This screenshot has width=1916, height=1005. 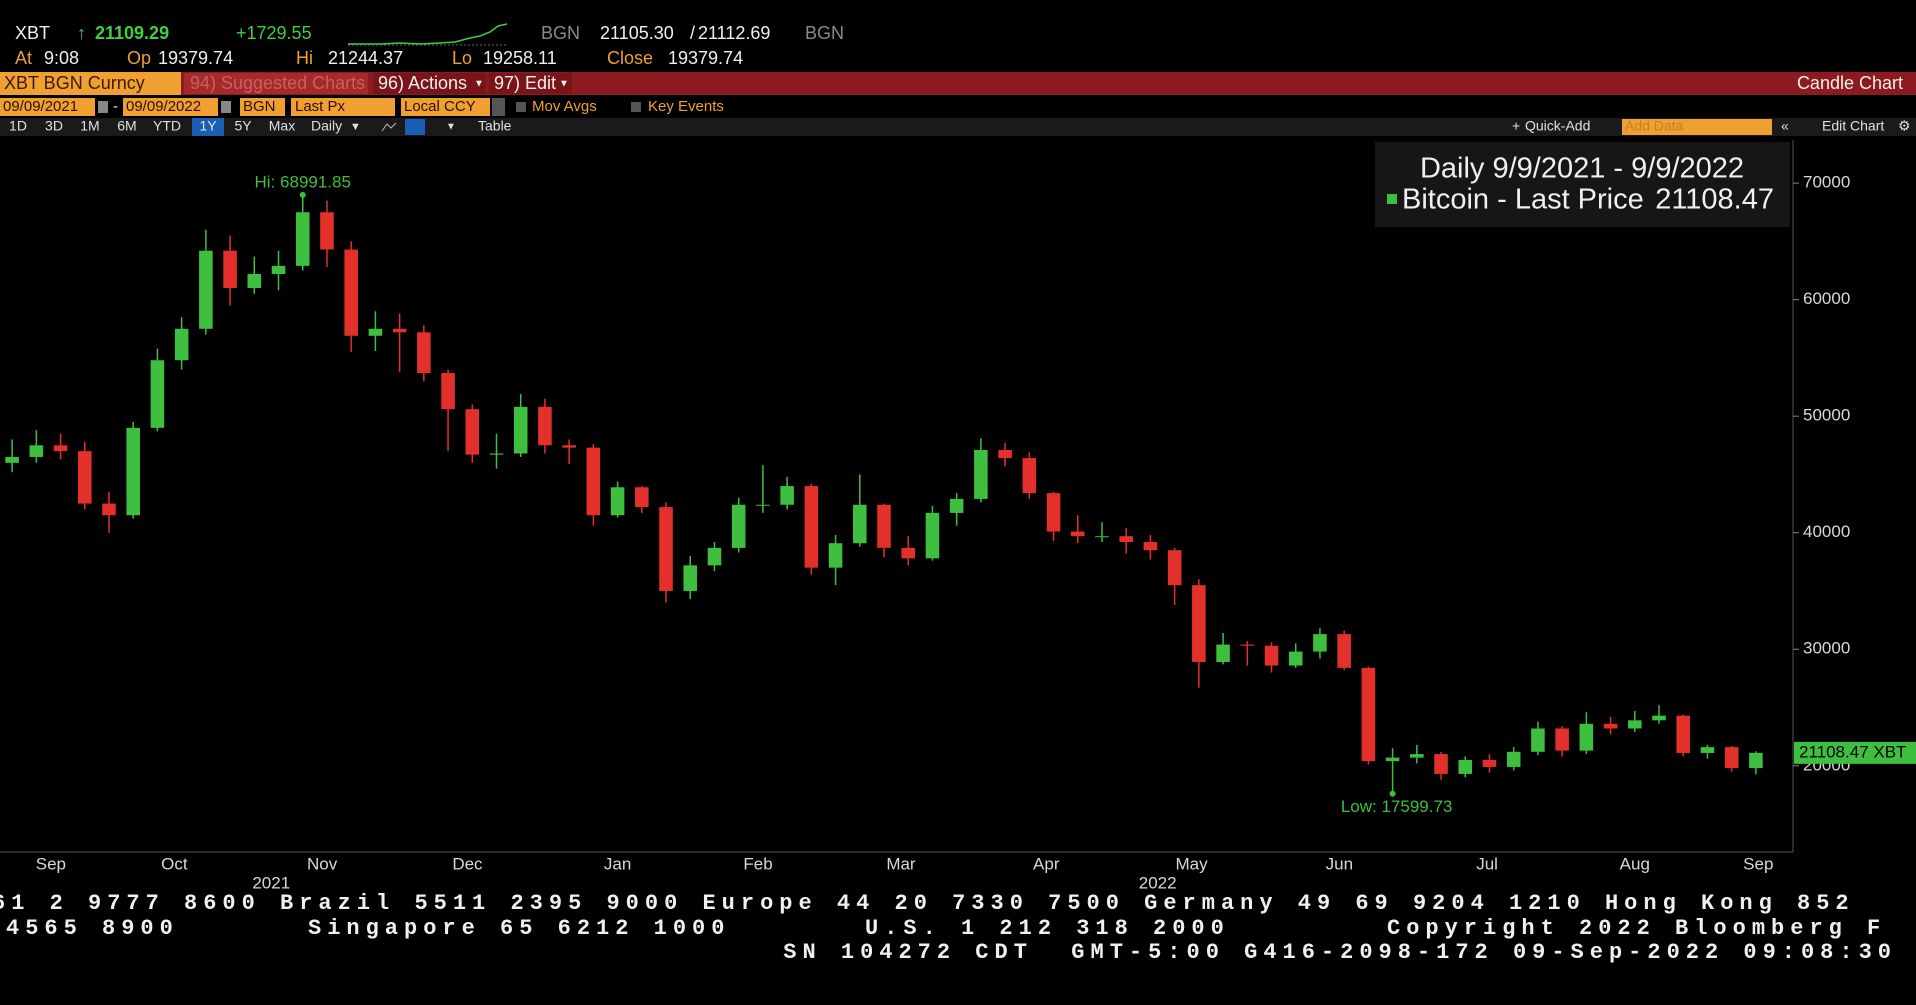 What do you see at coordinates (18, 126) in the screenshot?
I see `period-button: 1D` at bounding box center [18, 126].